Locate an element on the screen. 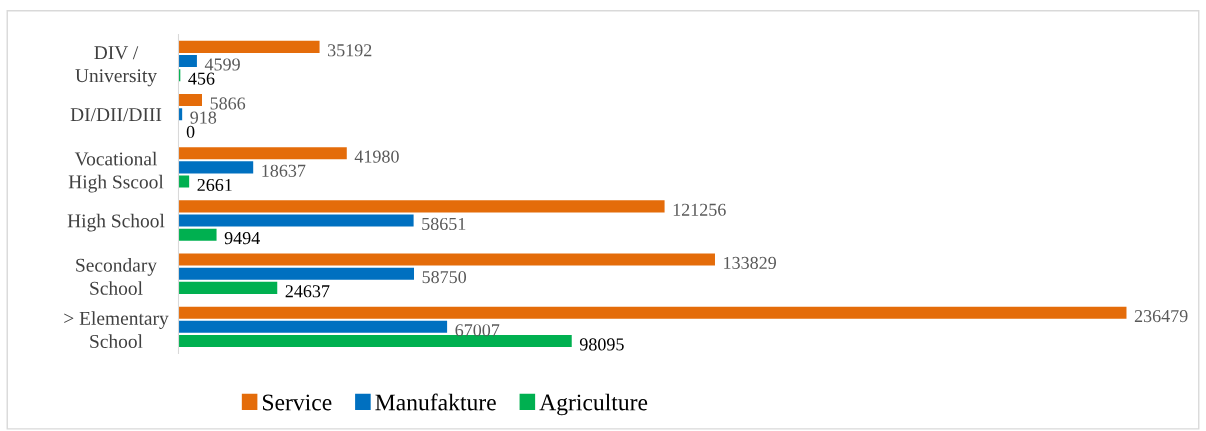 Image resolution: width=1206 pixels, height=431 pixels. y-tick-label: High School is located at coordinates (116, 222).